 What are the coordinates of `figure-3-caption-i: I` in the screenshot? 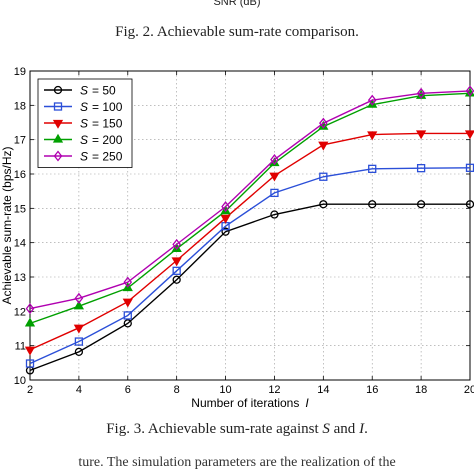 It's located at (362, 429).